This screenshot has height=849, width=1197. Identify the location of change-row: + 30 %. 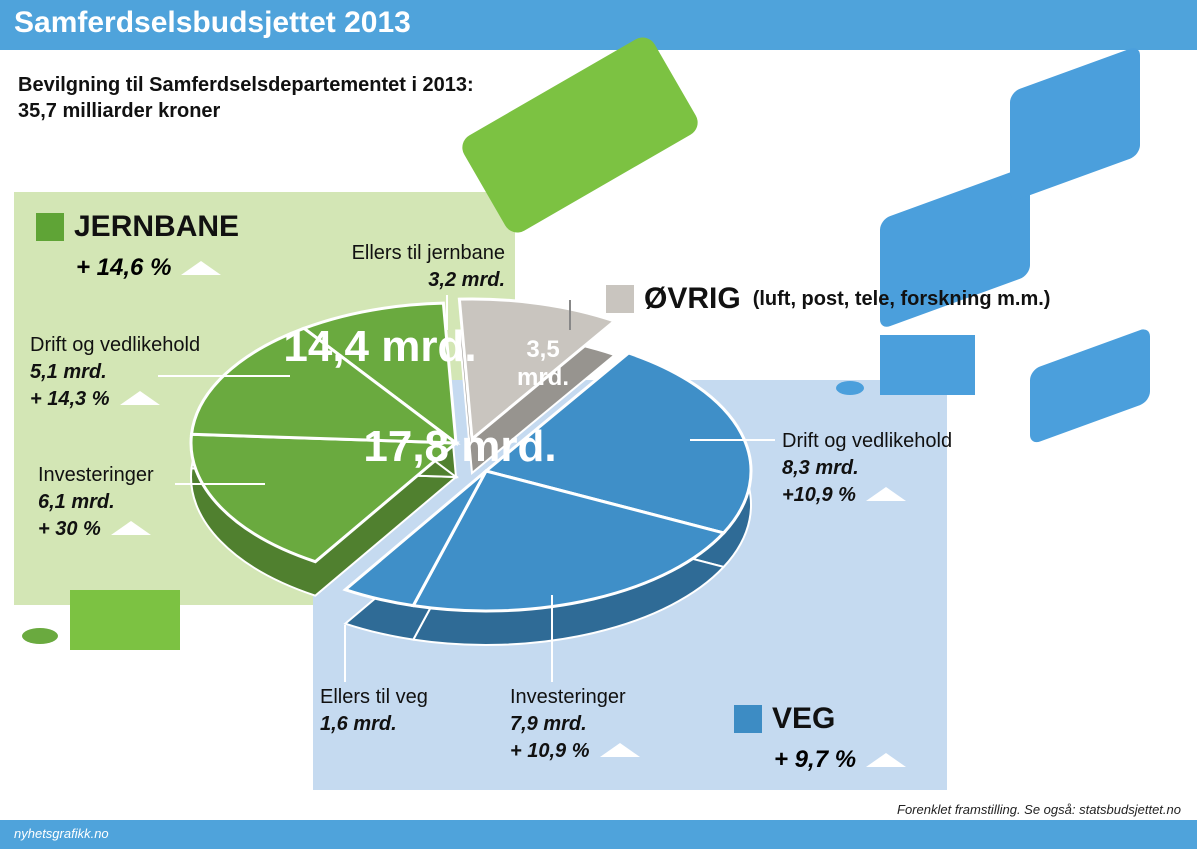
(128, 529).